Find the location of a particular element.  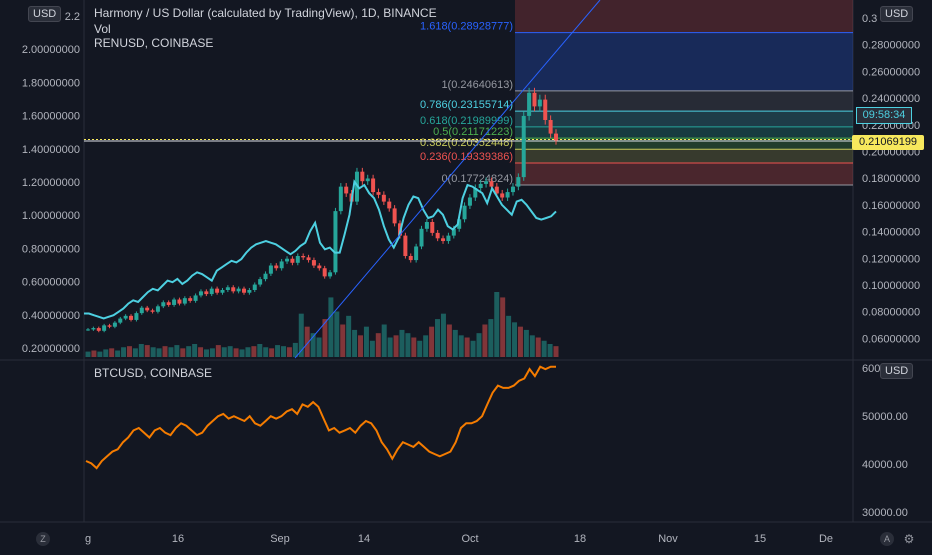

right-axis-tick: 0.3 is located at coordinates (869, 19).